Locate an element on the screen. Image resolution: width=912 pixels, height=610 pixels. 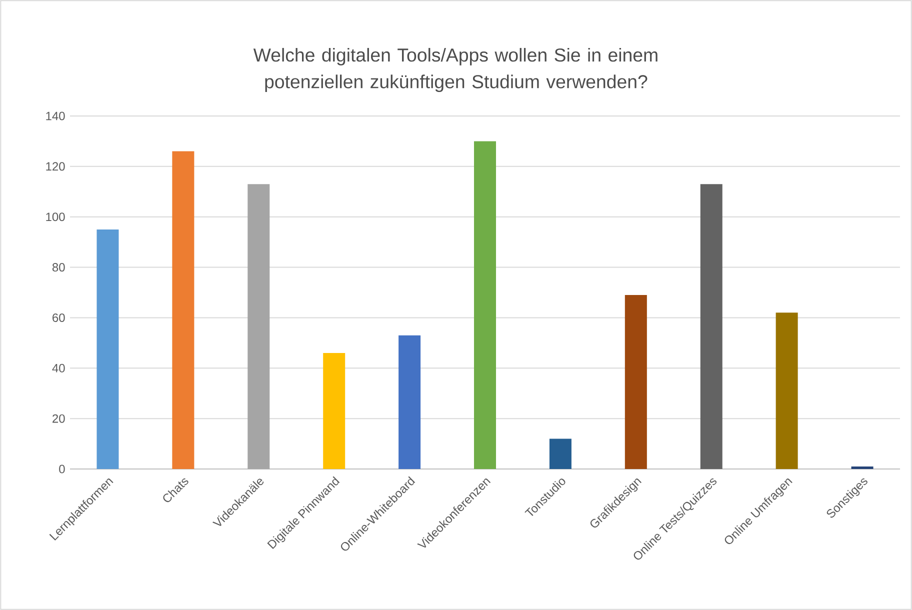
y-tick-label: 40 is located at coordinates (58, 368).